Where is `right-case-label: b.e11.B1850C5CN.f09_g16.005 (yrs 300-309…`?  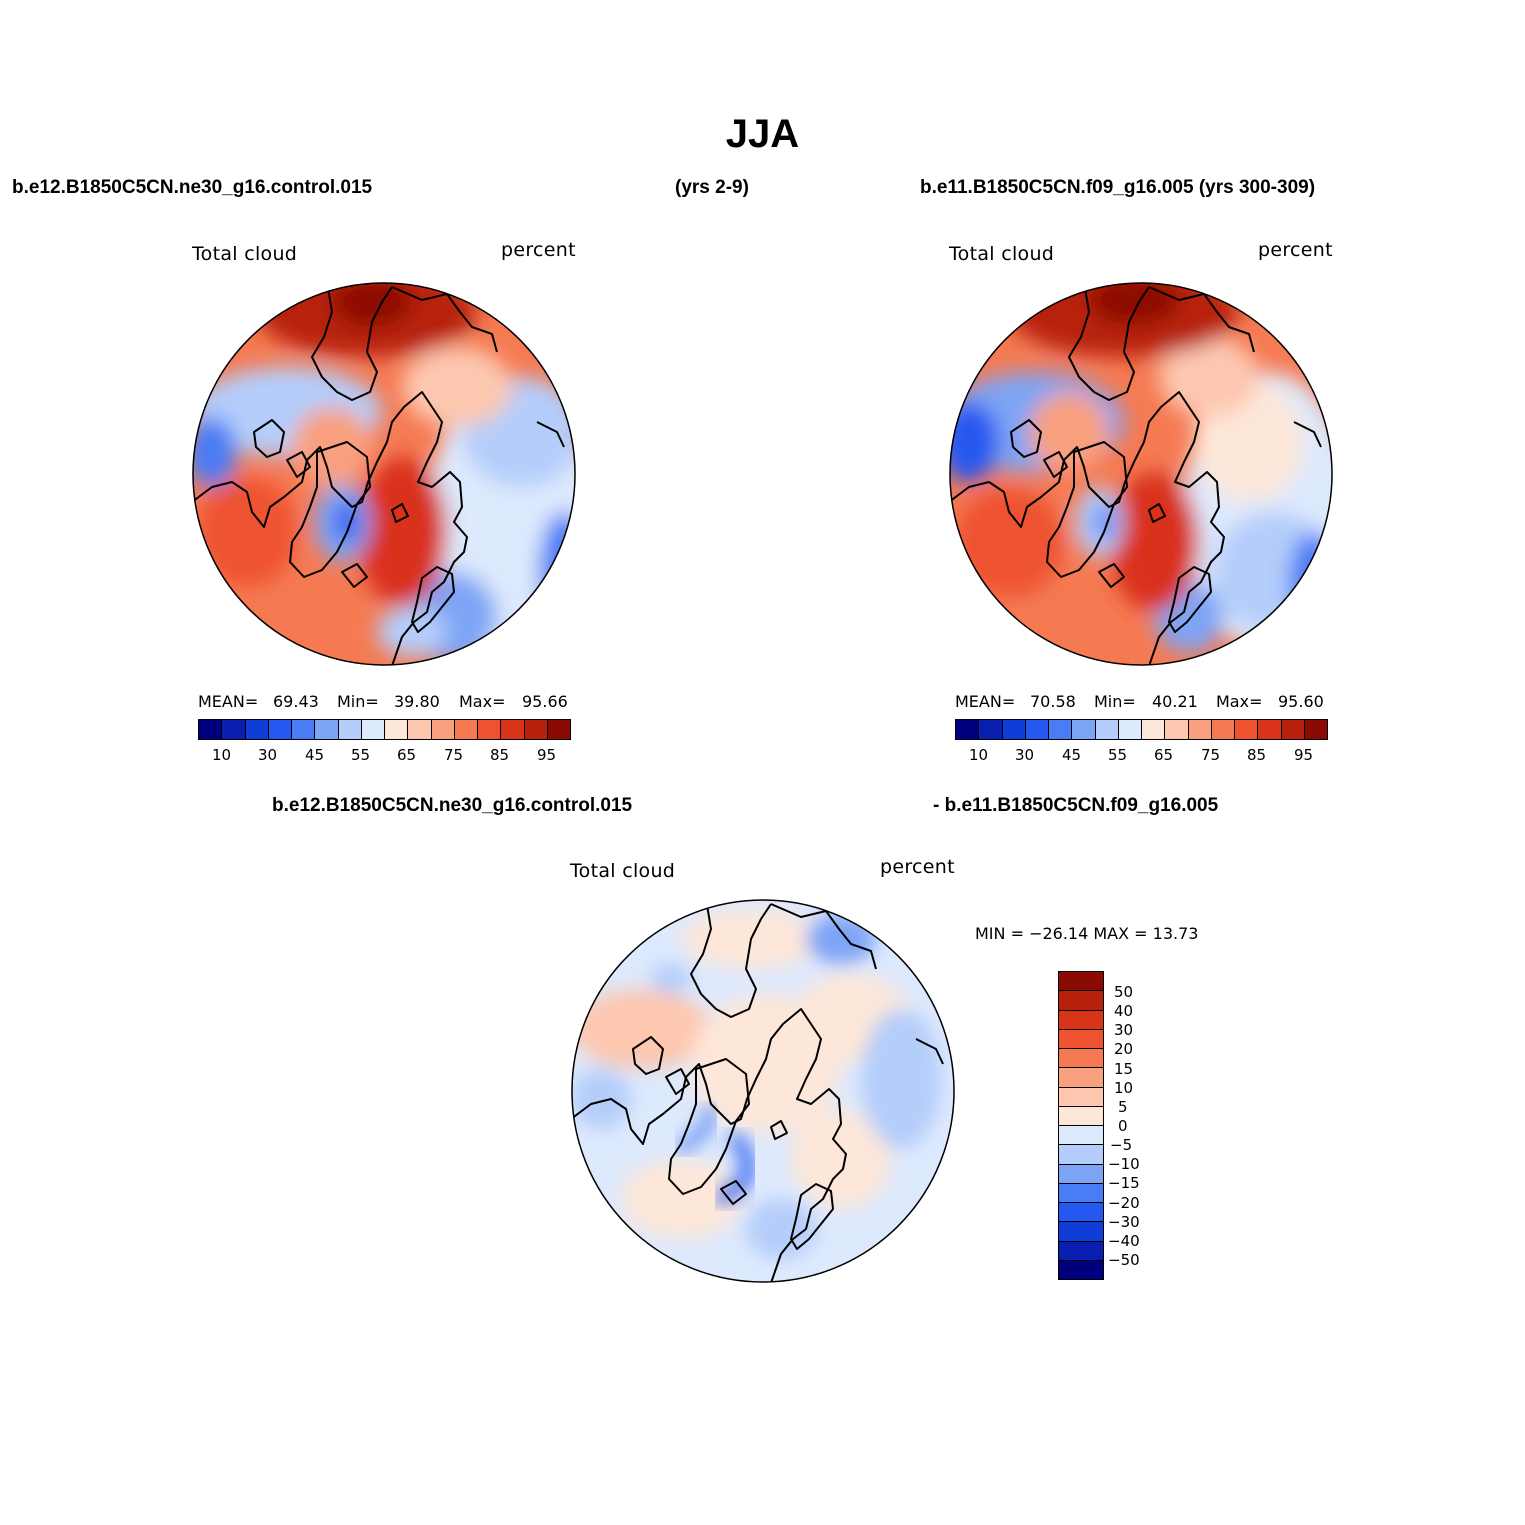
right-case-label: b.e11.B1850C5CN.f09_g16.005 (yrs 300-309… is located at coordinates (1118, 187).